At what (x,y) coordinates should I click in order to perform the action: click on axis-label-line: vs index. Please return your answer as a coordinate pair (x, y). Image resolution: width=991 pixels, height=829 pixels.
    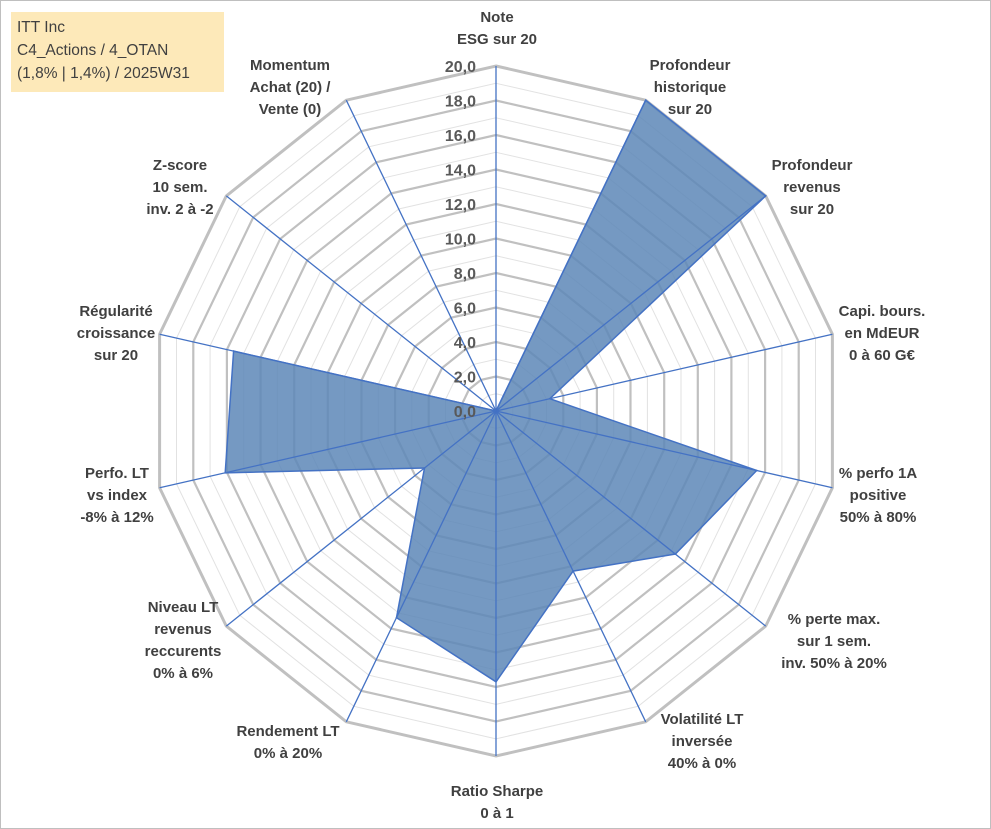
    Looking at the image, I should click on (117, 495).